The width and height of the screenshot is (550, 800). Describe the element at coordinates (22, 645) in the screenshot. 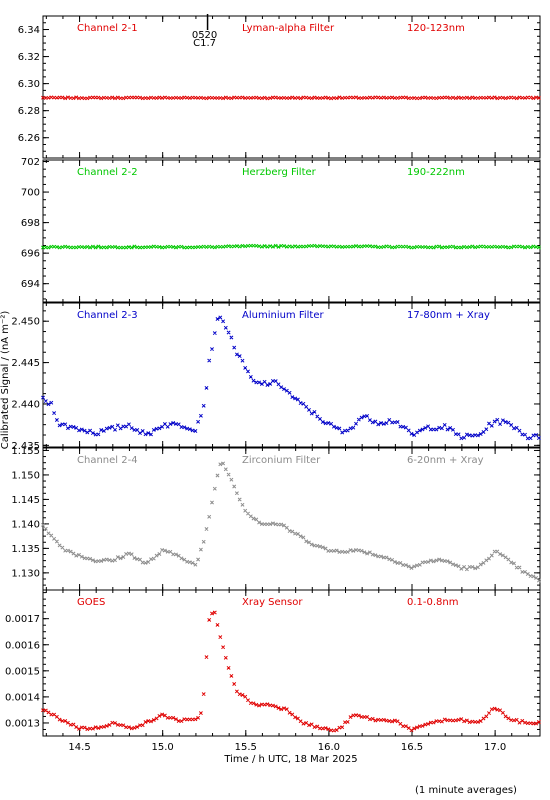

I see `y-tick-label: 0.0016` at that location.